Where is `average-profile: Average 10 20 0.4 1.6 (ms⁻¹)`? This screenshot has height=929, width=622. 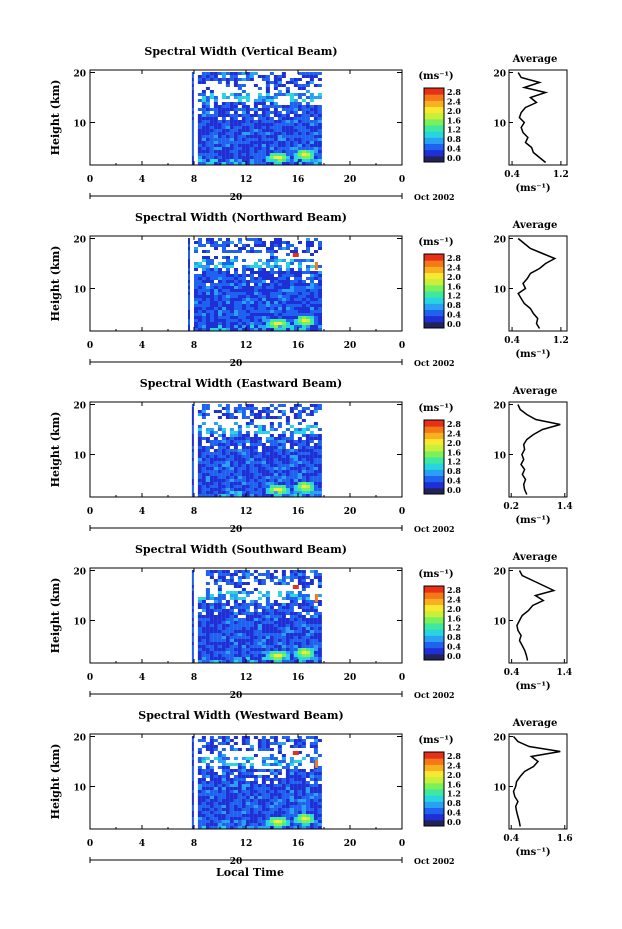
average-profile: Average 10 20 0.4 1.6 (ms⁻¹) is located at coordinates (532, 788).